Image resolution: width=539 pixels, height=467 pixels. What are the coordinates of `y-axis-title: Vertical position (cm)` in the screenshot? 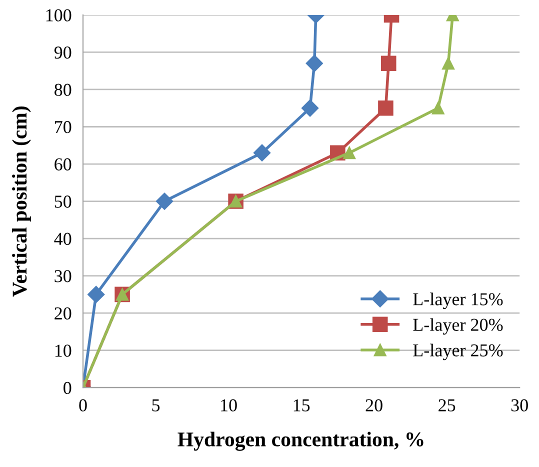 It's located at (21, 201).